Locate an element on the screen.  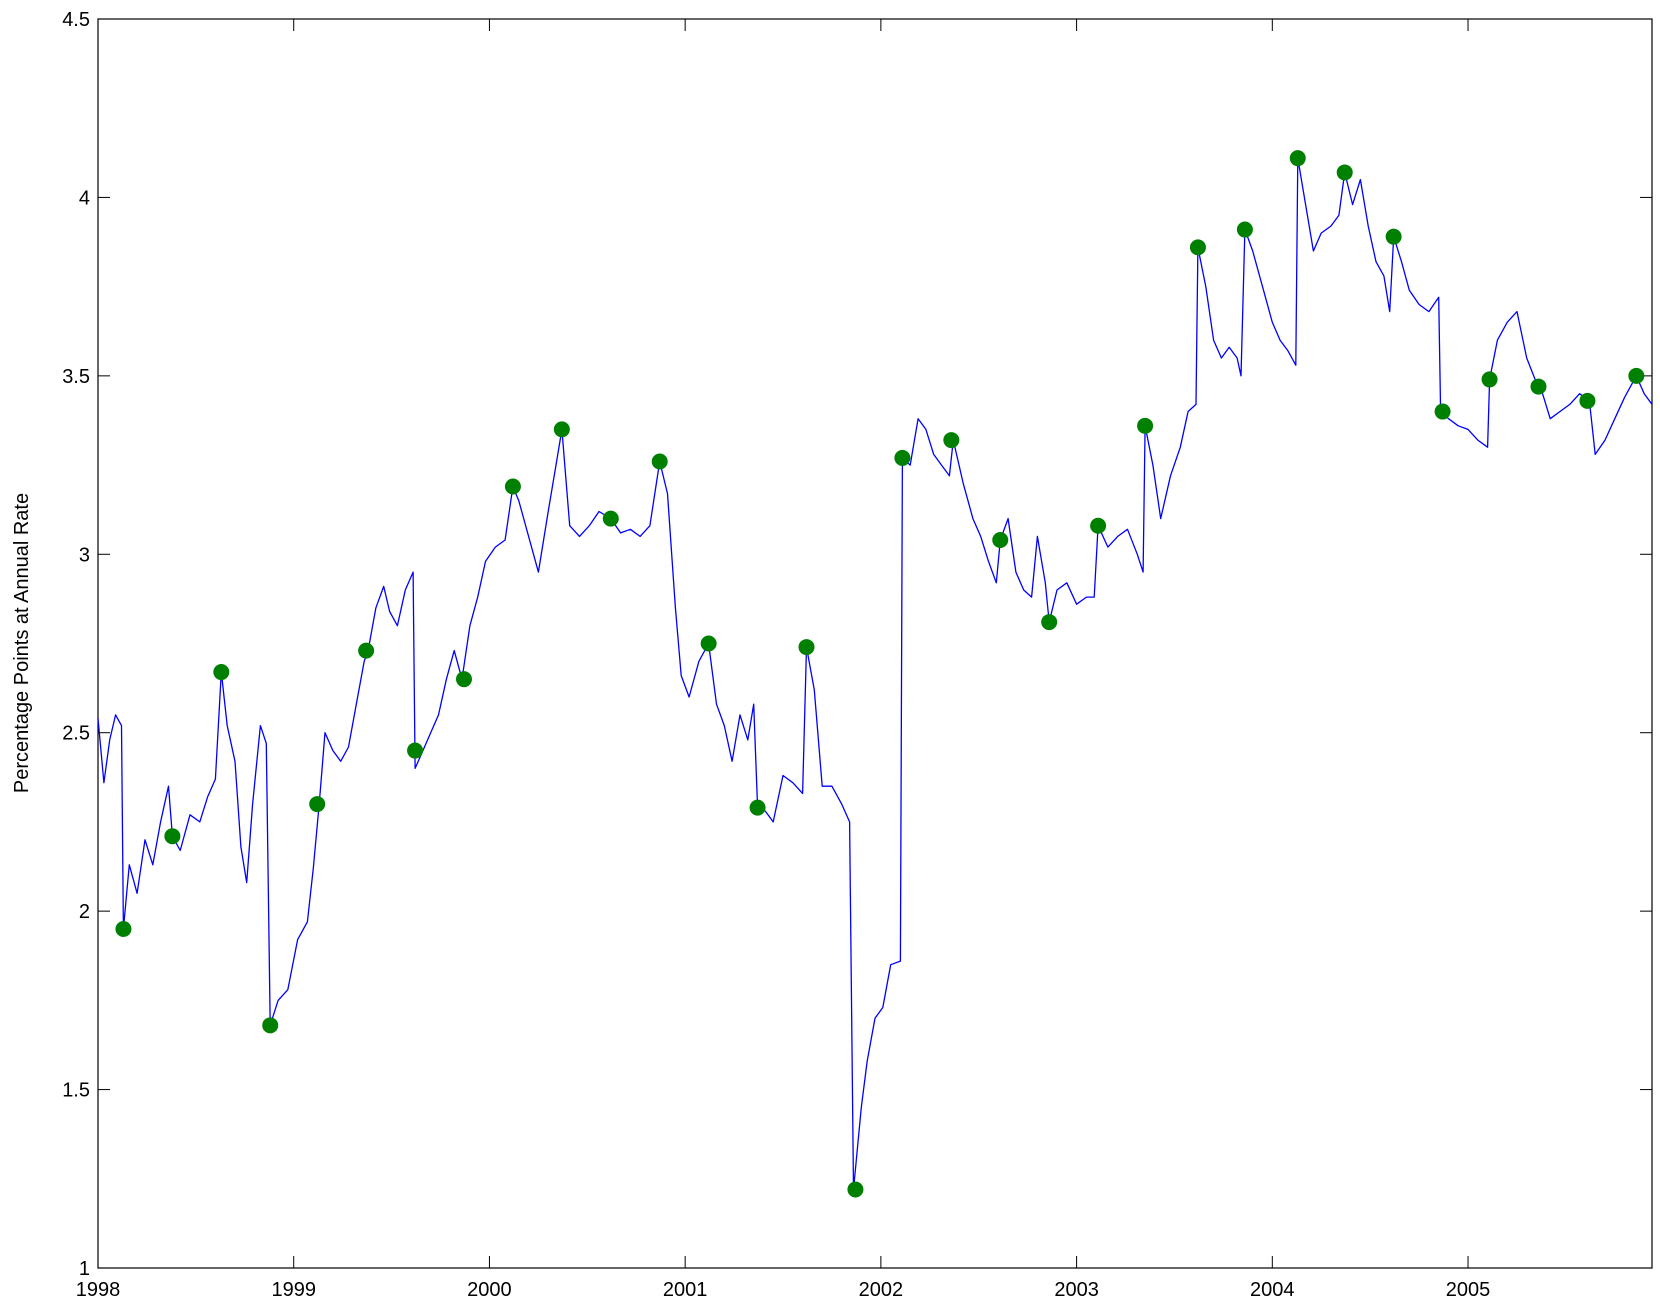
x-tick-label: 2005 is located at coordinates (1468, 1290).